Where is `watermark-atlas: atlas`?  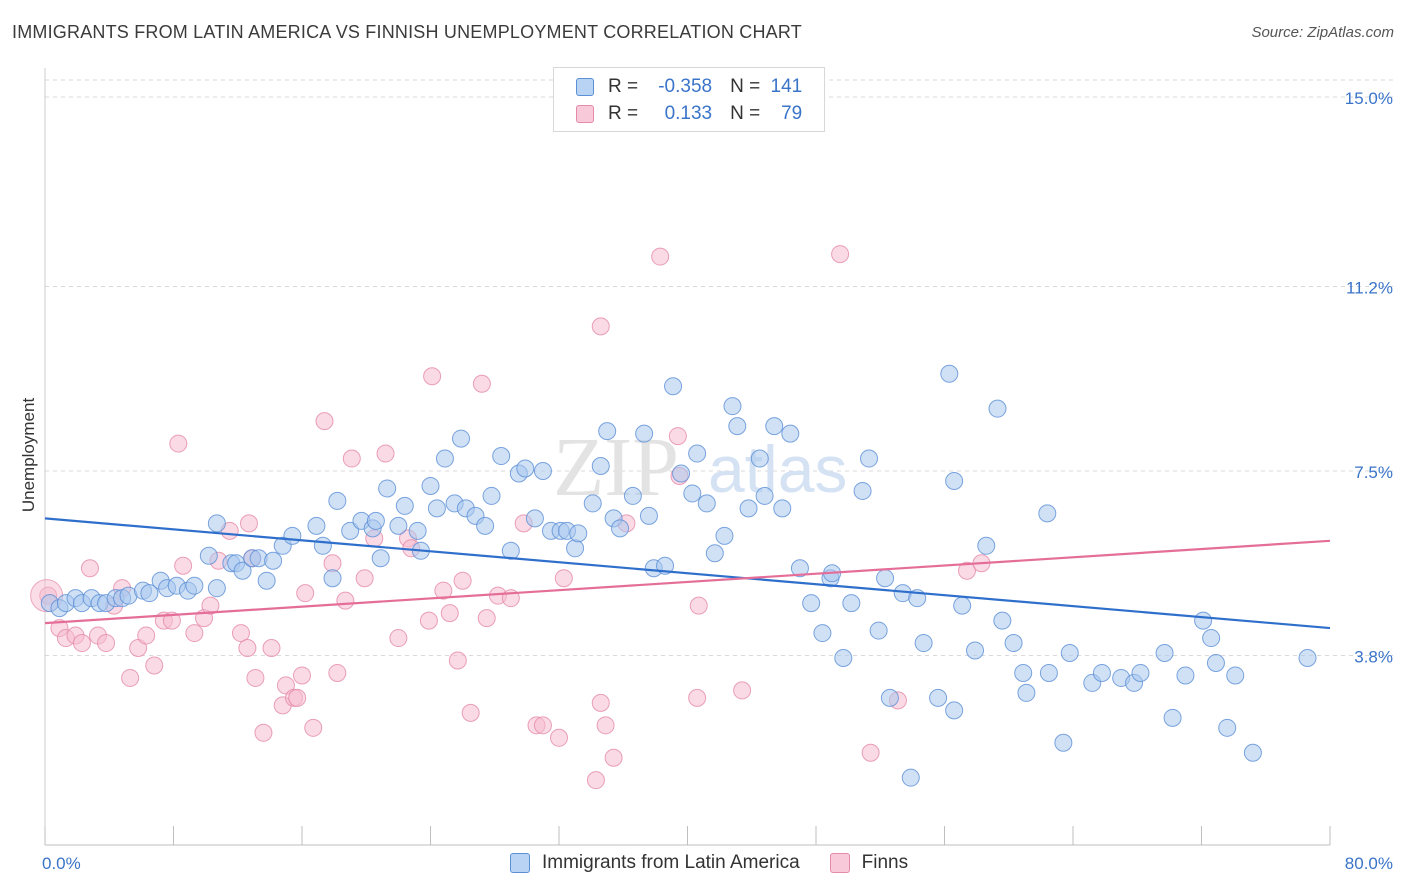 watermark-atlas: atlas is located at coordinates (777, 469).